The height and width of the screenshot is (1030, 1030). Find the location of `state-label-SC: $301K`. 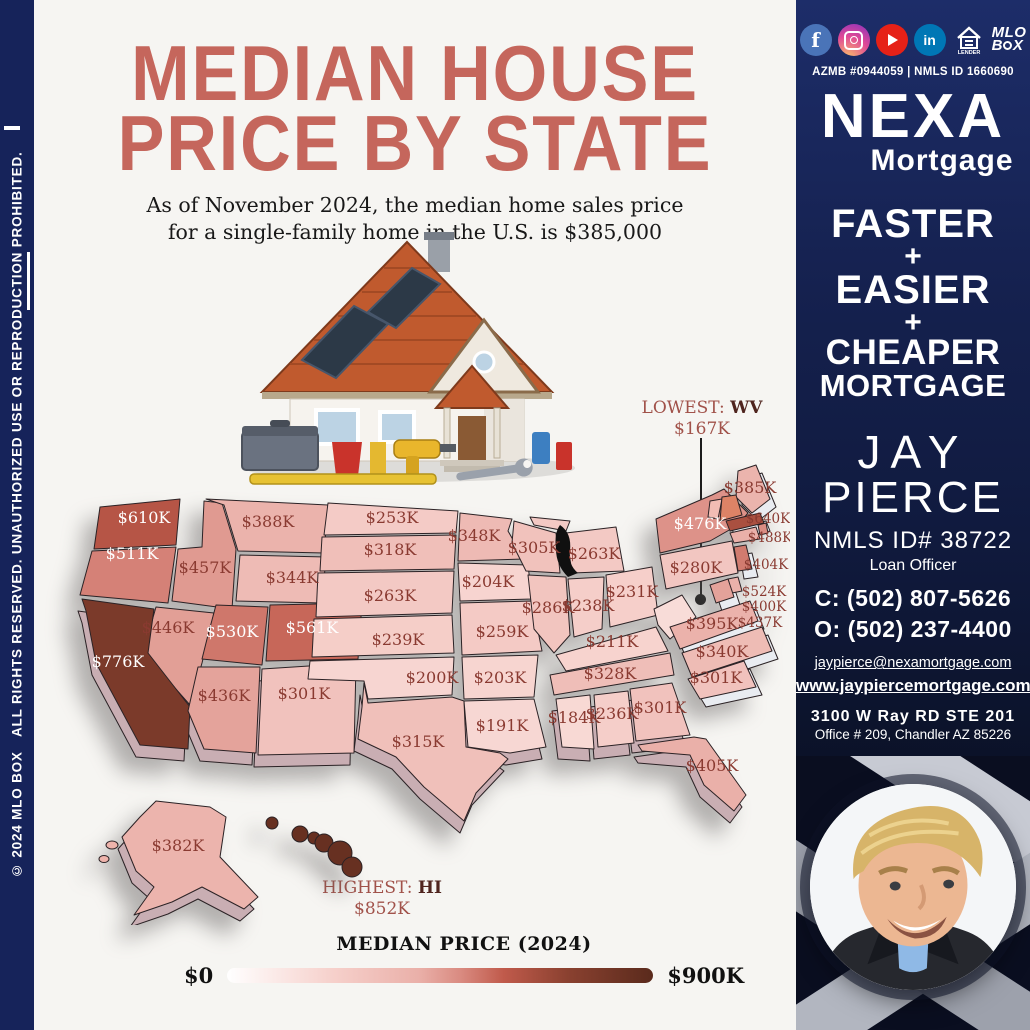

state-label-SC: $301K is located at coordinates (717, 677).